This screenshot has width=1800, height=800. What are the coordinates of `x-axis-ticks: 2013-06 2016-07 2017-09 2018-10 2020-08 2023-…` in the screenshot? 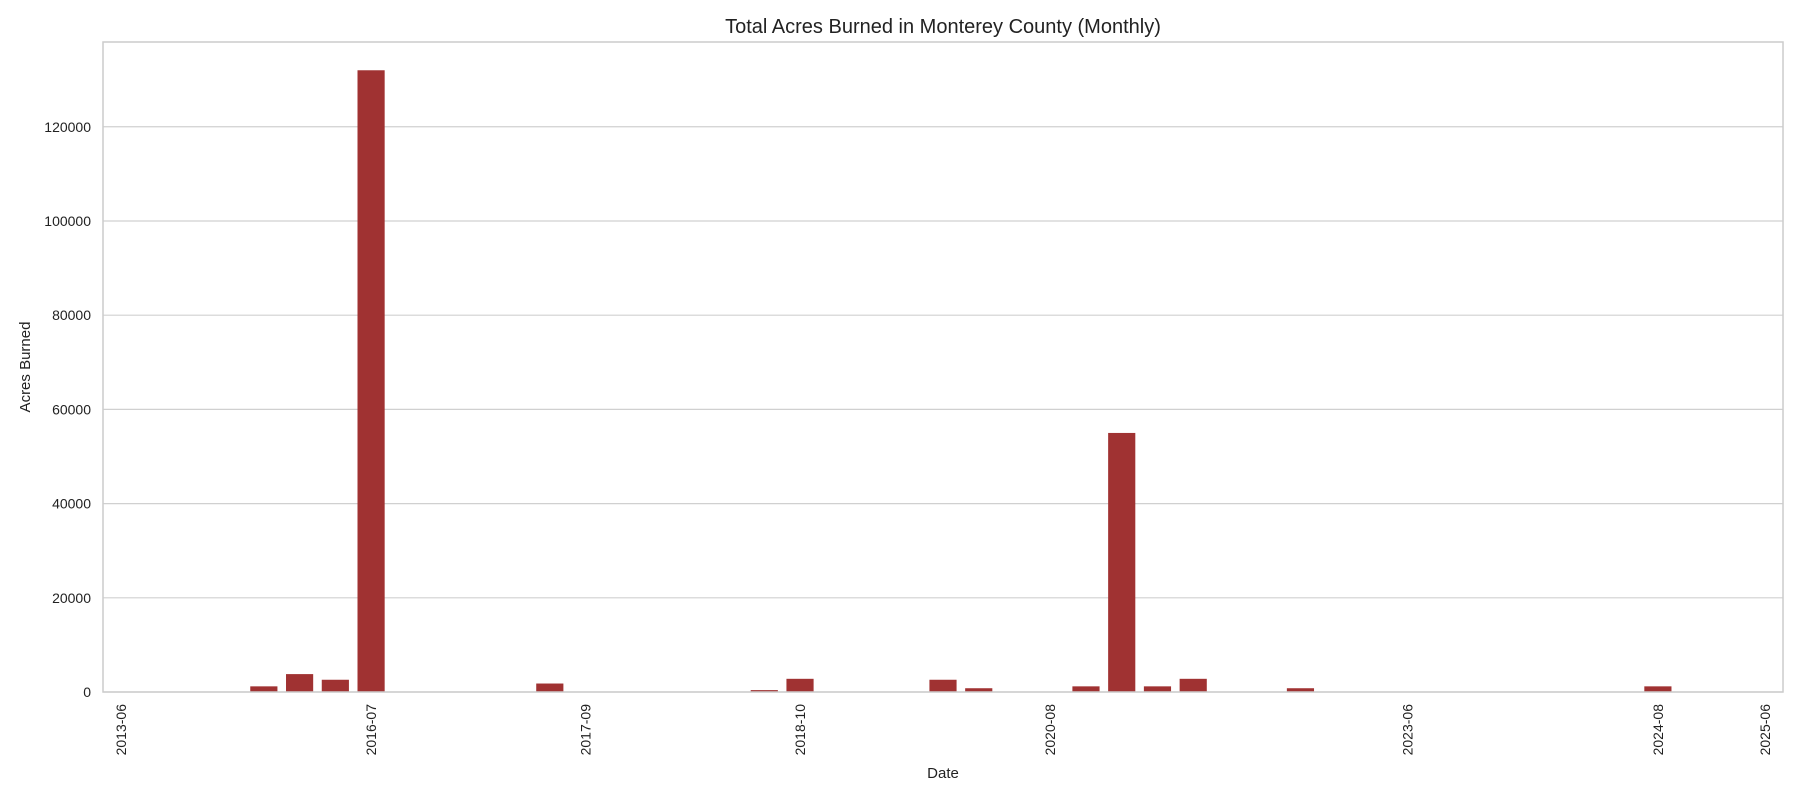 It's located at (943, 730).